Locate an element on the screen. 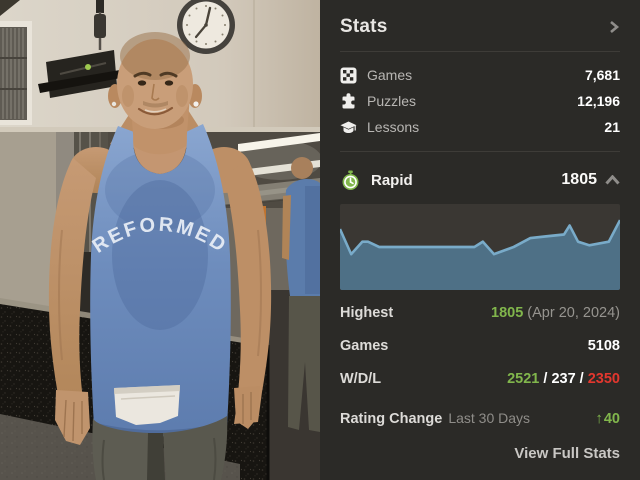 Image resolution: width=640 pixels, height=480 pixels. summary-value: 21 is located at coordinates (612, 127).